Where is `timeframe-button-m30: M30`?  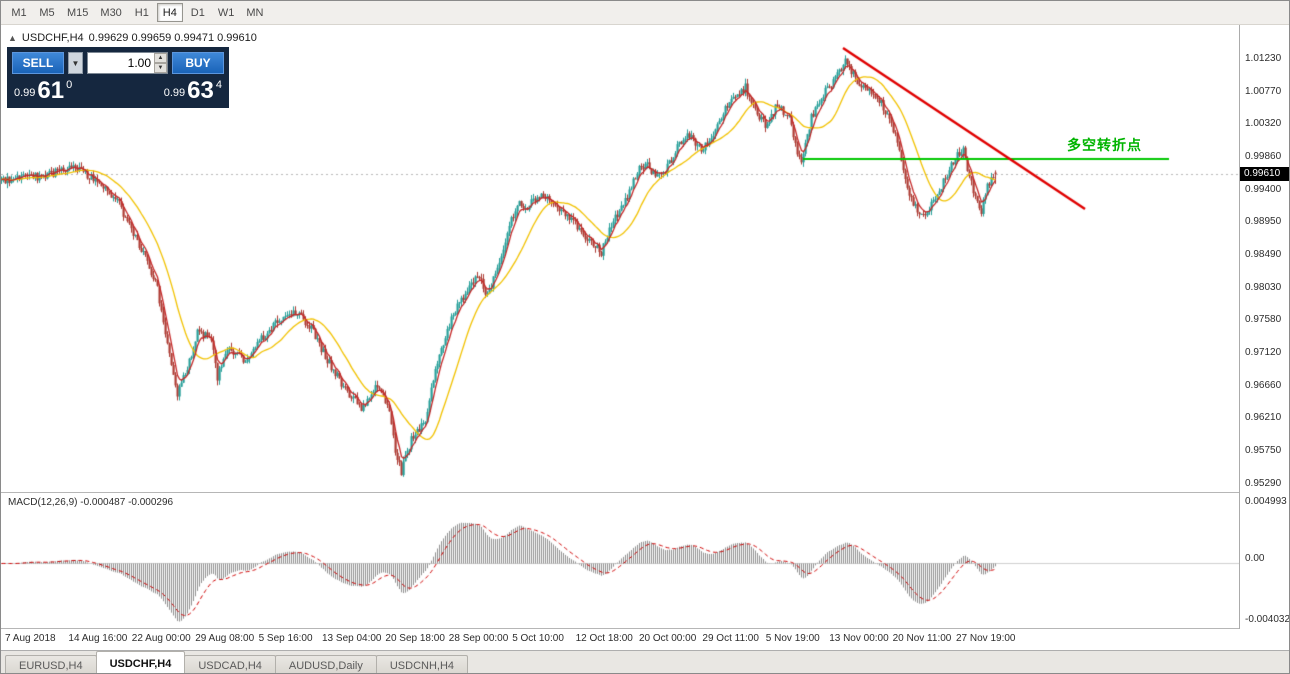 timeframe-button-m30: M30 is located at coordinates (111, 12).